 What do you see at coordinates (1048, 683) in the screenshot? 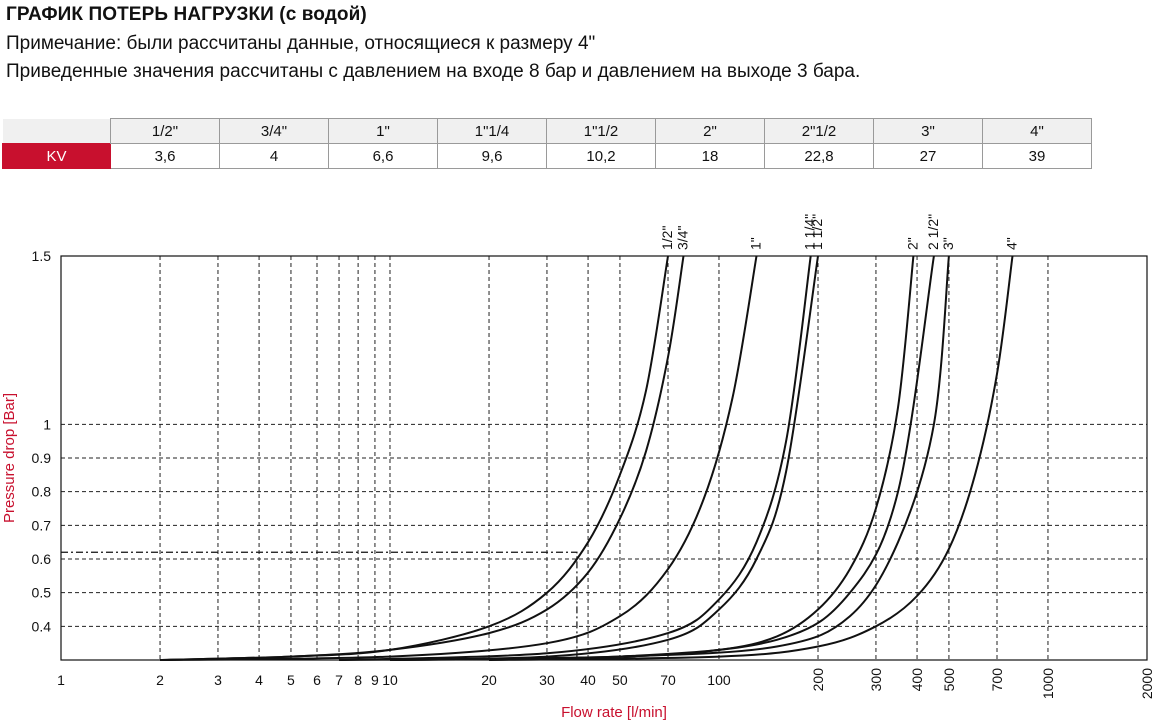
I see `x-tick-label: 1000` at bounding box center [1048, 683].